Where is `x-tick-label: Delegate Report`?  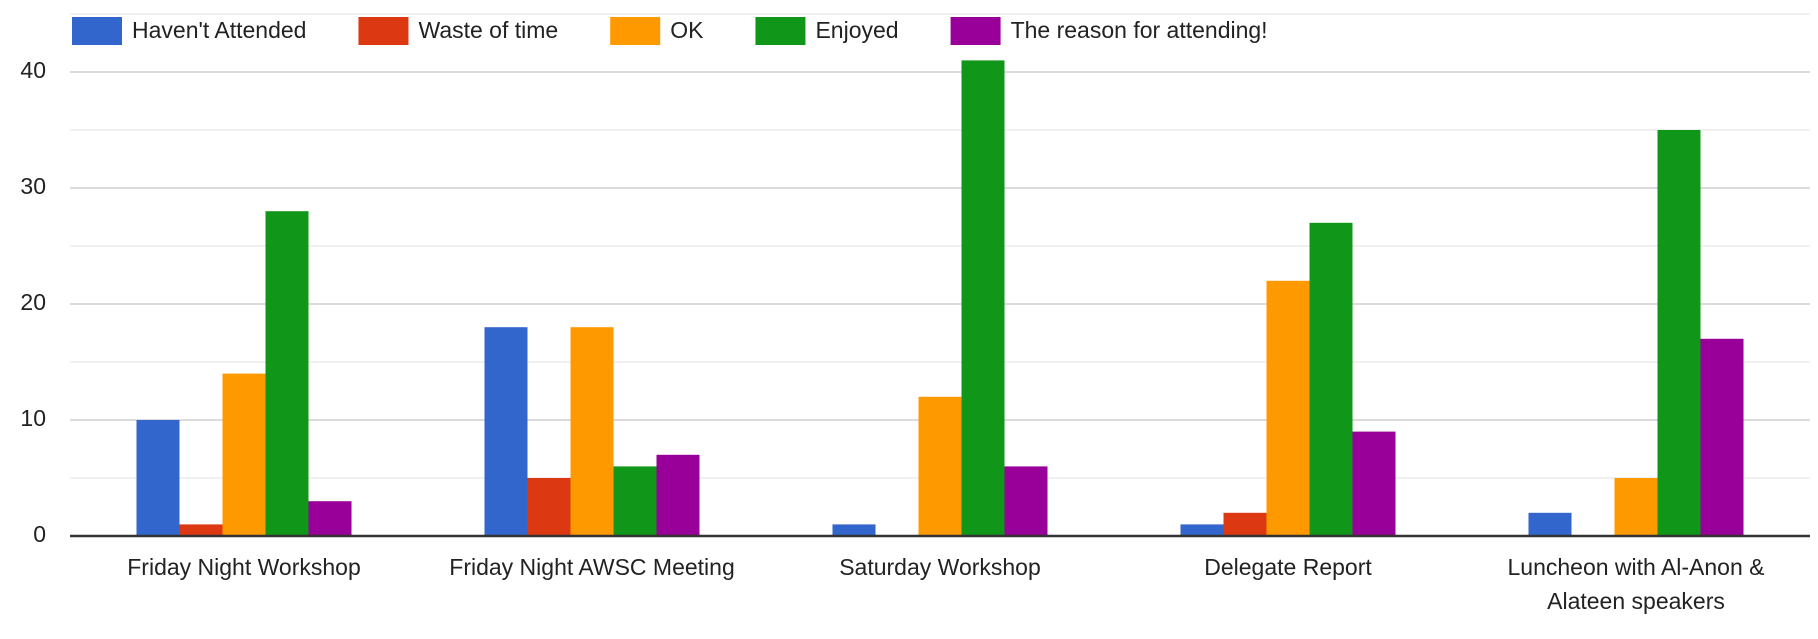 x-tick-label: Delegate Report is located at coordinates (1288, 567).